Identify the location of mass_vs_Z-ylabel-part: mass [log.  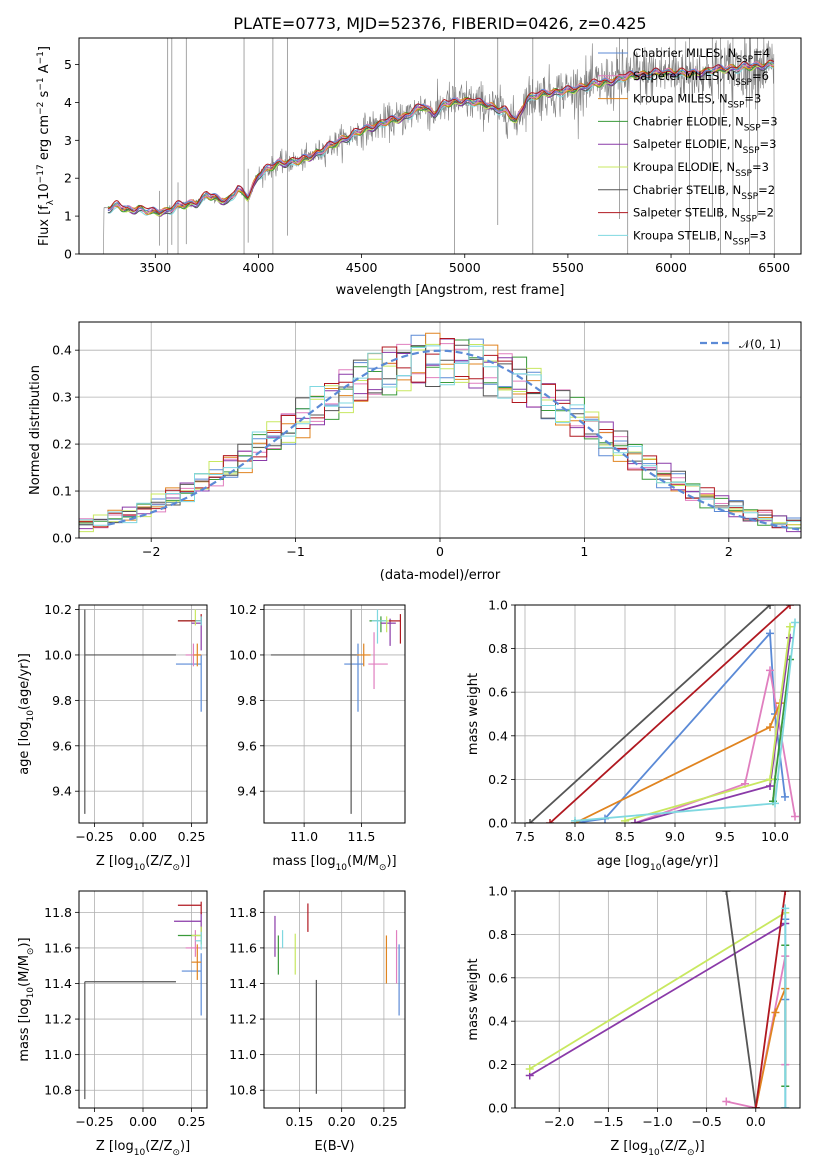
(24, 1029).